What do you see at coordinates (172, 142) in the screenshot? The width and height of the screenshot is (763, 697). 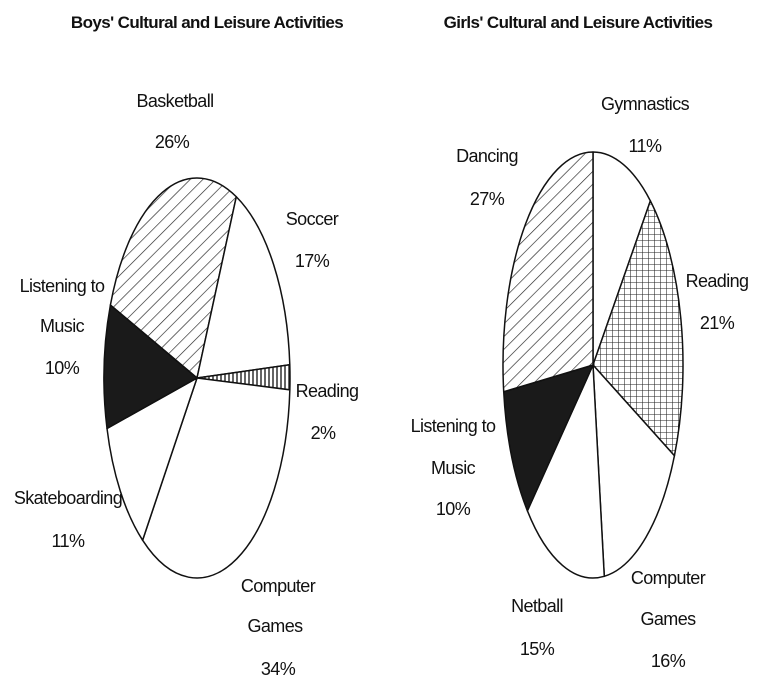 I see `slice-value: 26%` at bounding box center [172, 142].